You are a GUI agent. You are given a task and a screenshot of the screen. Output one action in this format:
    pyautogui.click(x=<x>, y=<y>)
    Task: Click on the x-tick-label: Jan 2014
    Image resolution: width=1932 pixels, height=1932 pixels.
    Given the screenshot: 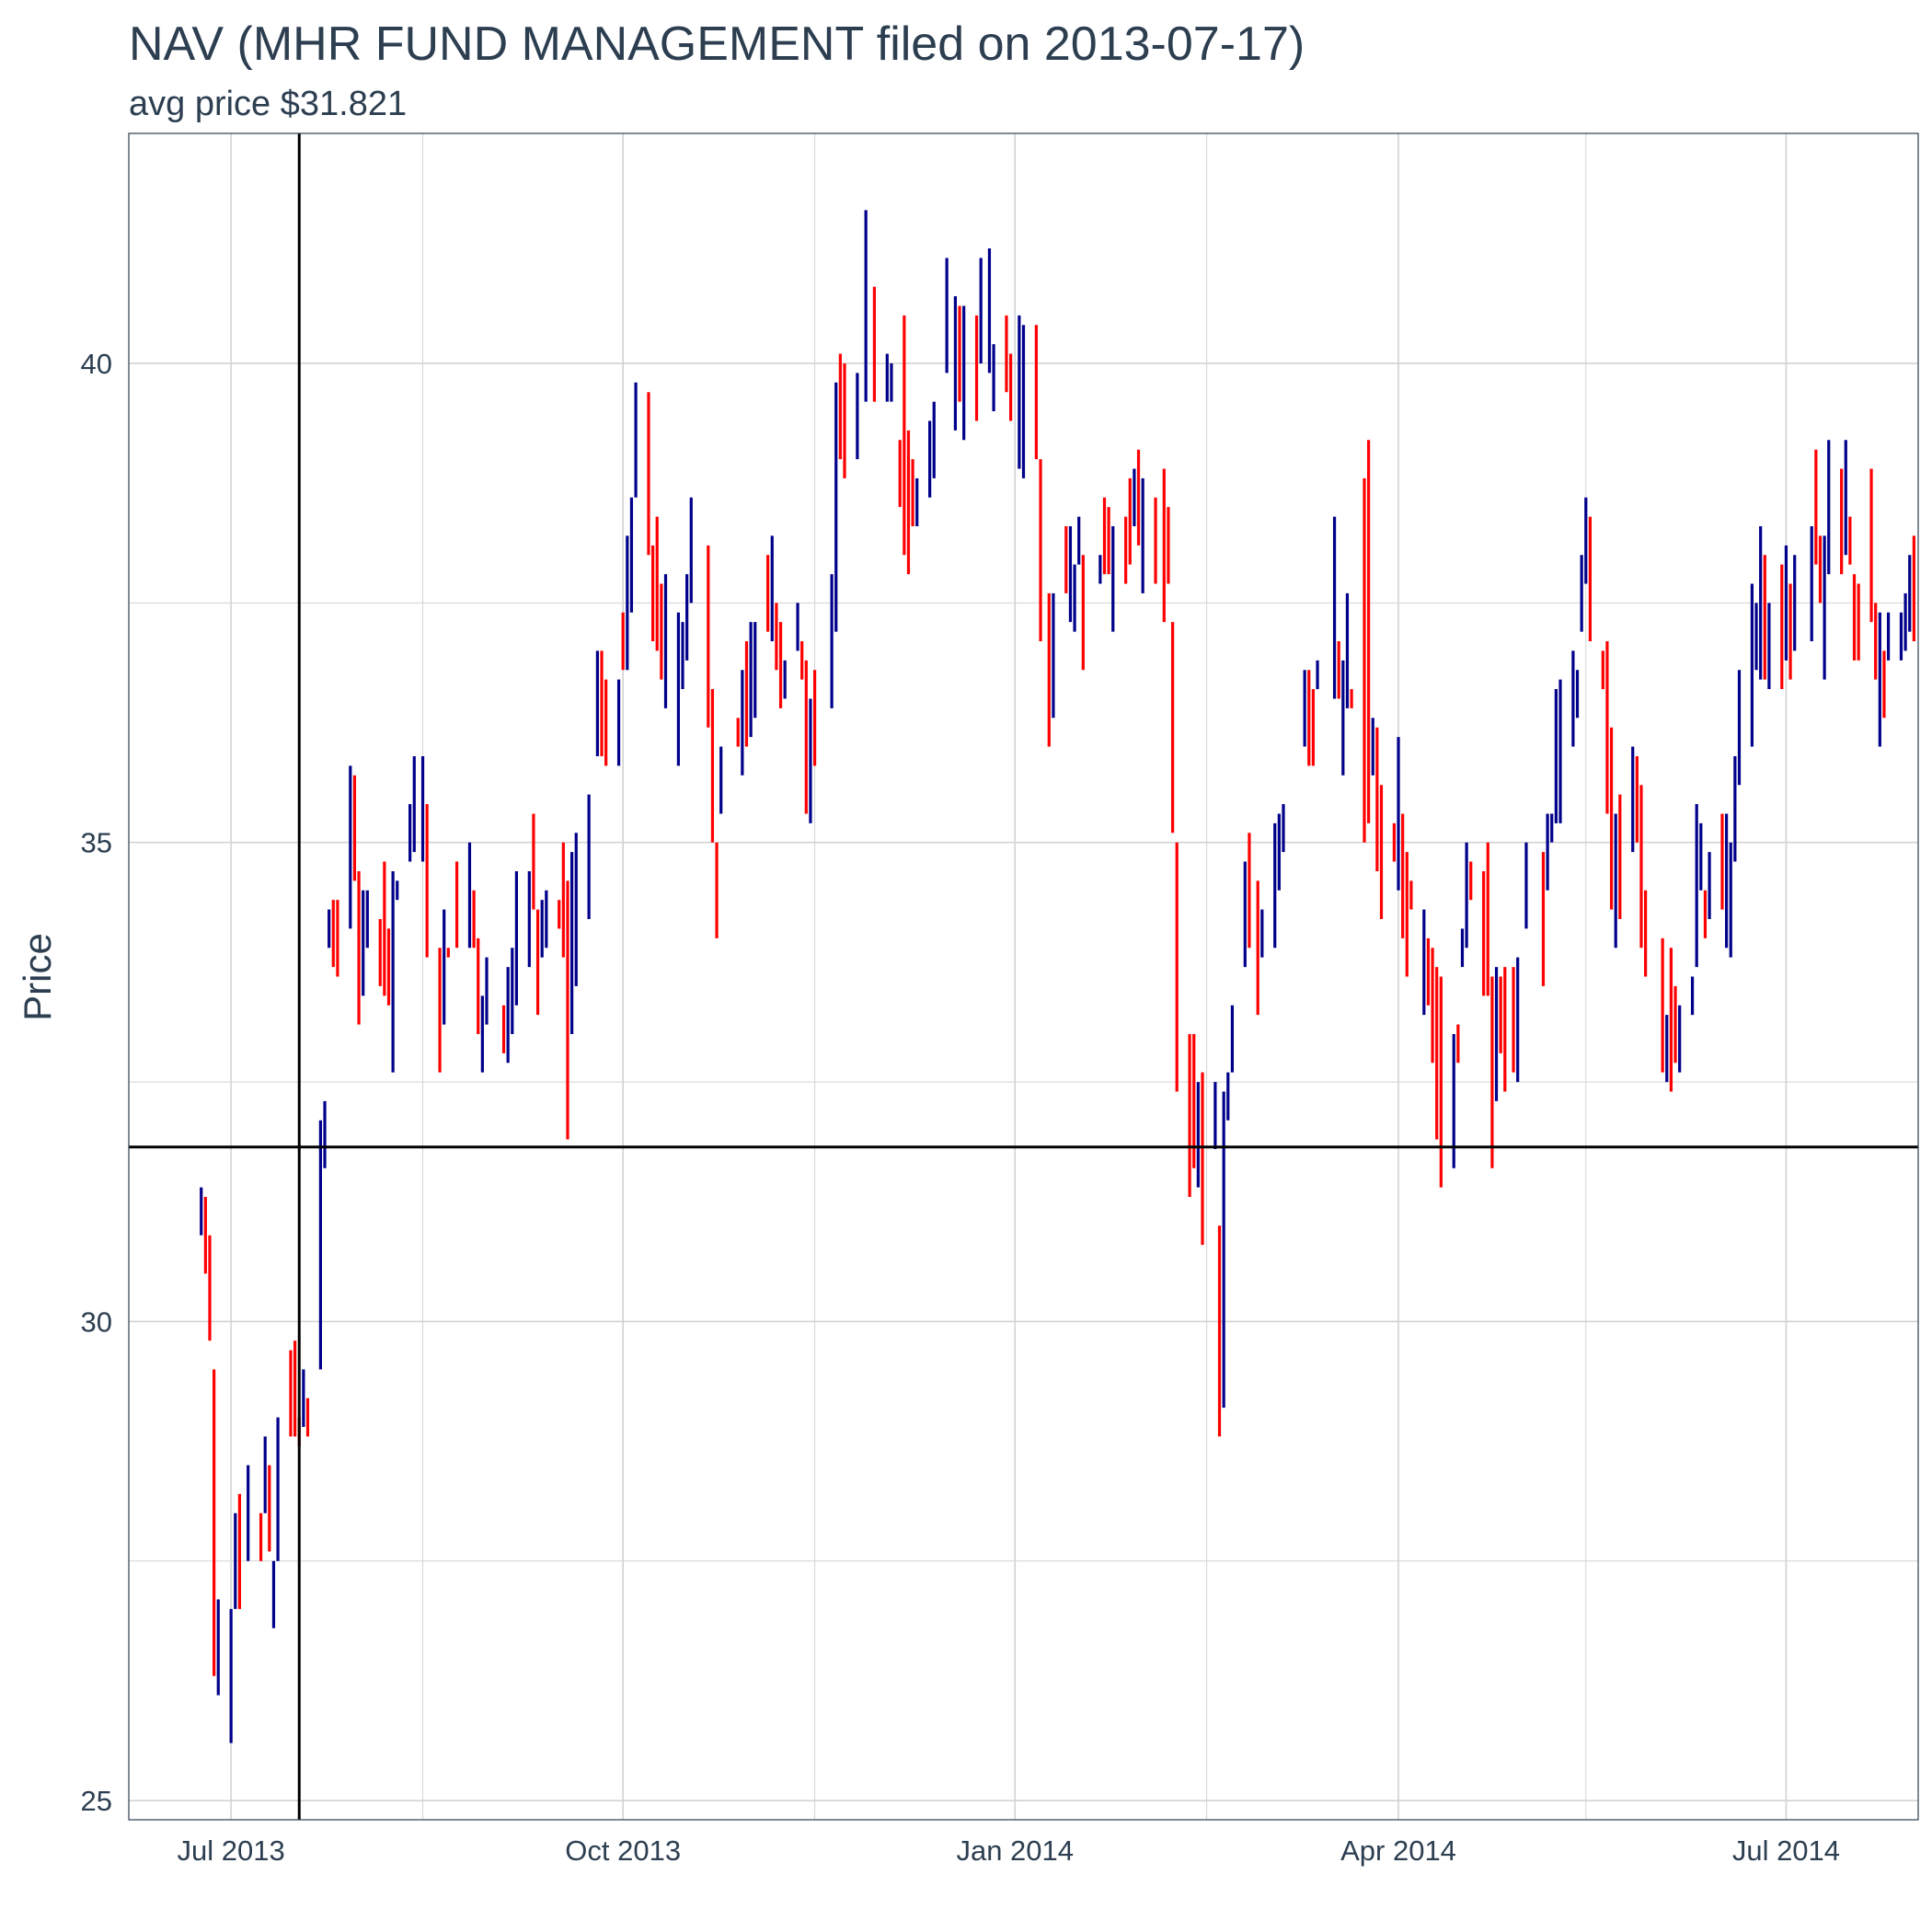 What is the action you would take?
    pyautogui.click(x=1015, y=1850)
    